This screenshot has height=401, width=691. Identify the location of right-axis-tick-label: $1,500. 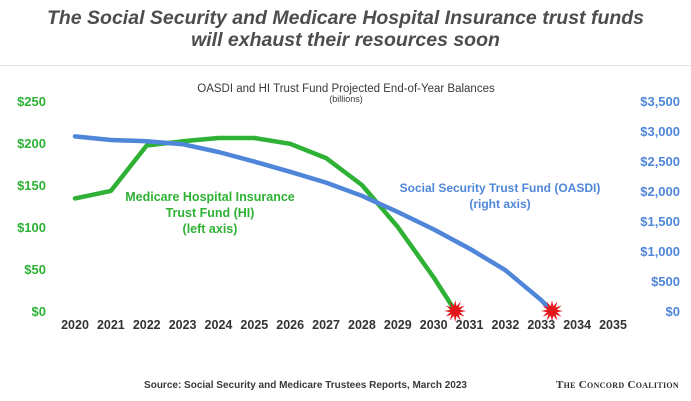
(660, 221).